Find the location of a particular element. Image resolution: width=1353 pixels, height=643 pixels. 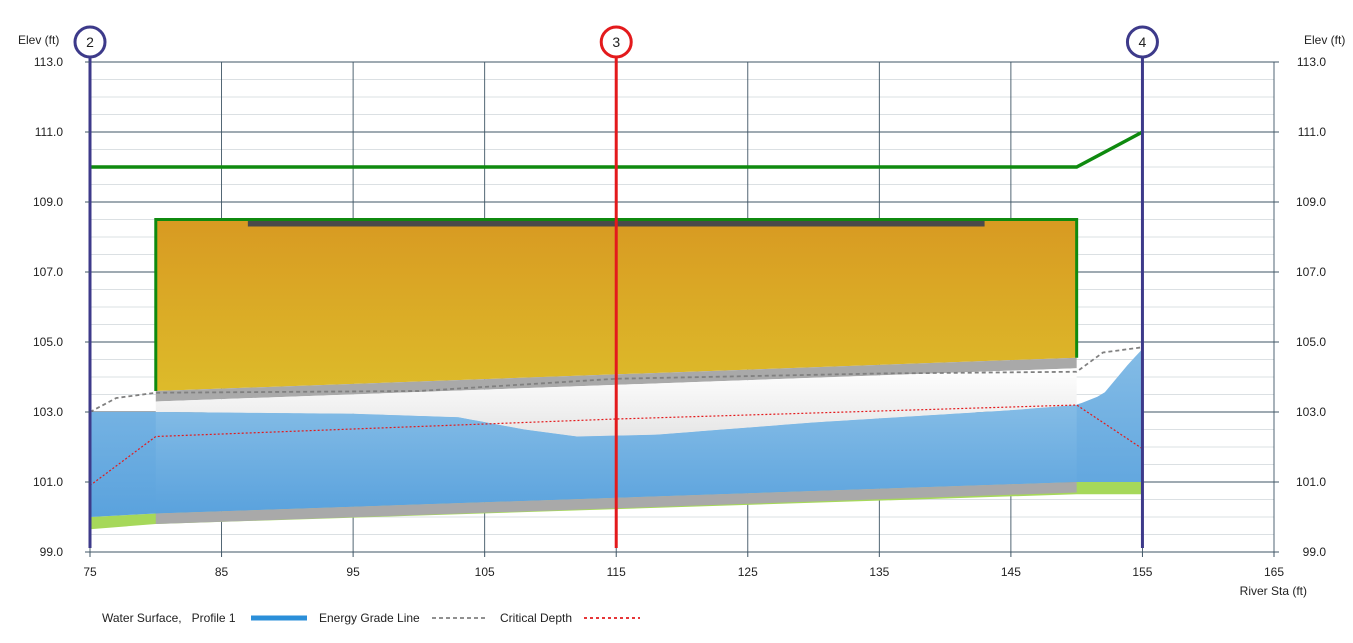

y-tick-label-left: 101.0 is located at coordinates (48, 482).